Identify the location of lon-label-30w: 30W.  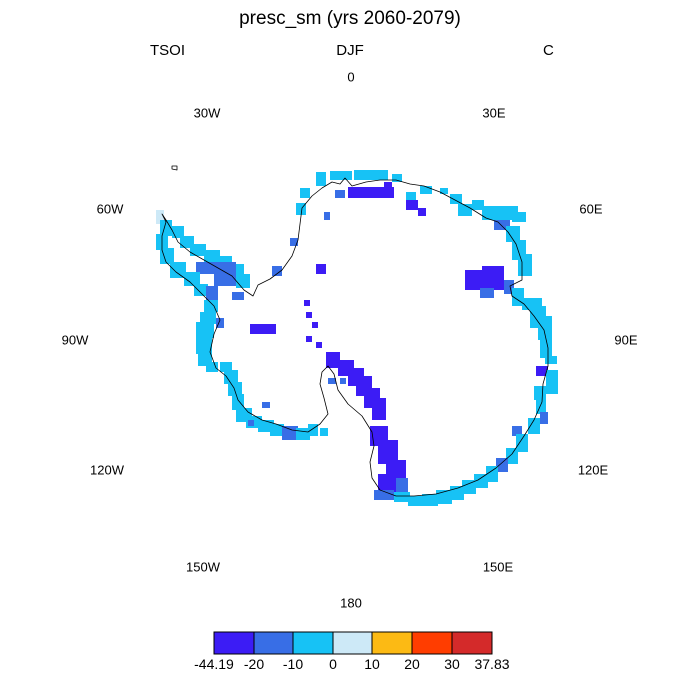
(207, 113).